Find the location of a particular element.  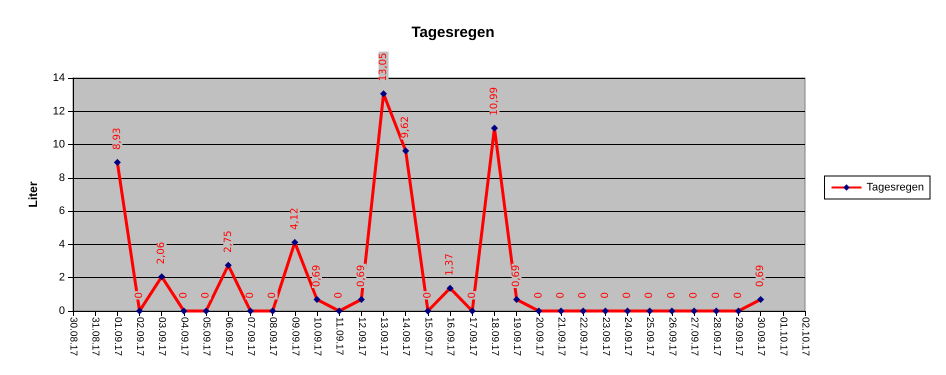

x-tick-label: 30.08.17 is located at coordinates (73, 336).